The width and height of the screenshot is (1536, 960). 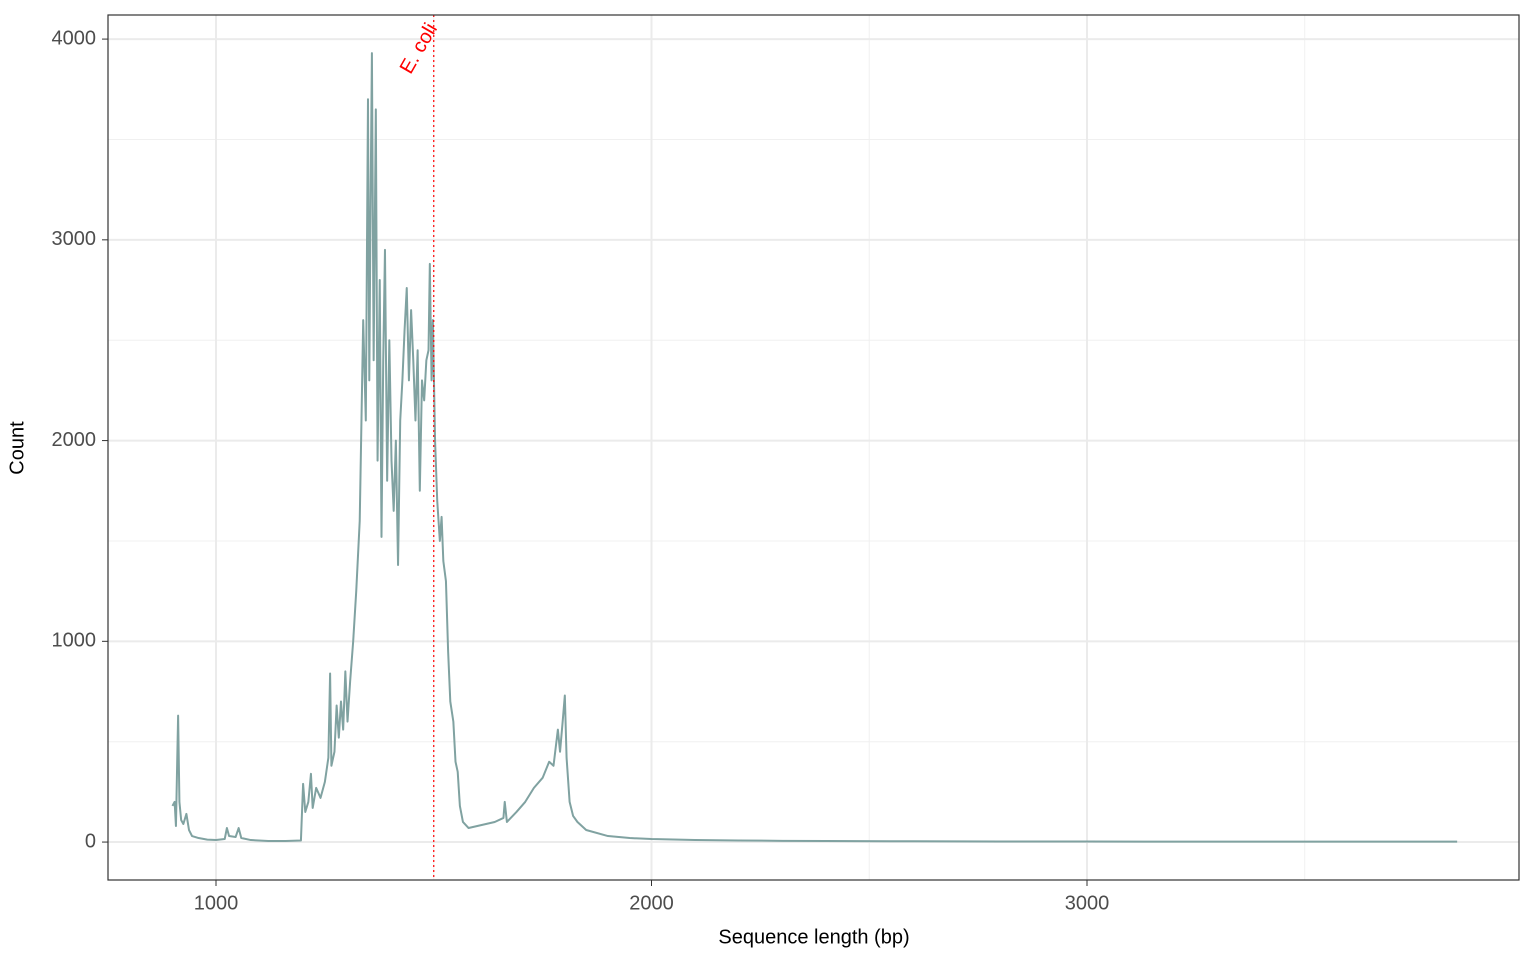 What do you see at coordinates (216, 903) in the screenshot?
I see `x-tick-label: 1000` at bounding box center [216, 903].